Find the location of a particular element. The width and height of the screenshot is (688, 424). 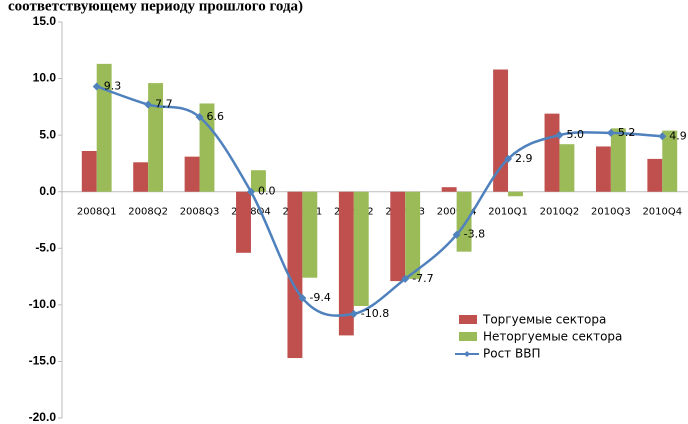

data-label: 2.9 is located at coordinates (524, 158).